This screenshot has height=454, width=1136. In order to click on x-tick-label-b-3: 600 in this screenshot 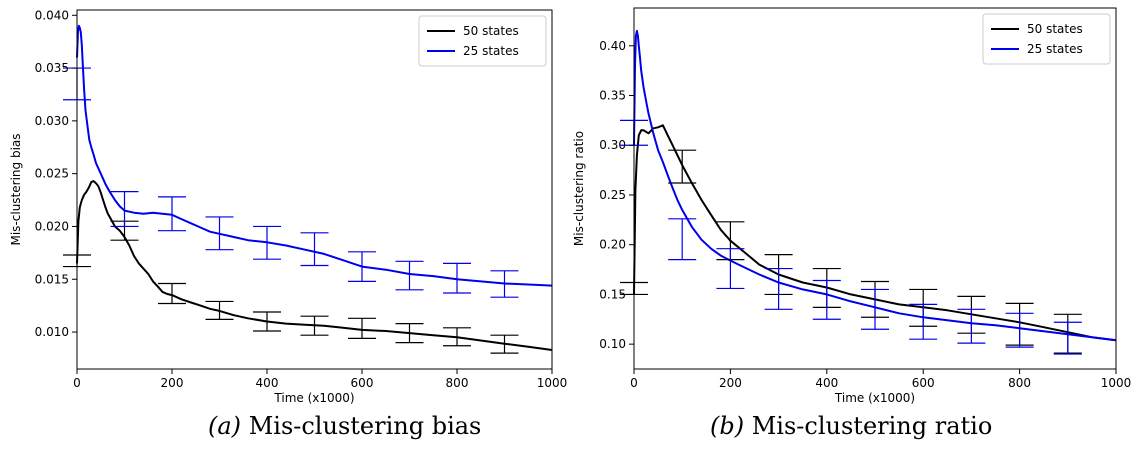, I will do `click(923, 383)`.